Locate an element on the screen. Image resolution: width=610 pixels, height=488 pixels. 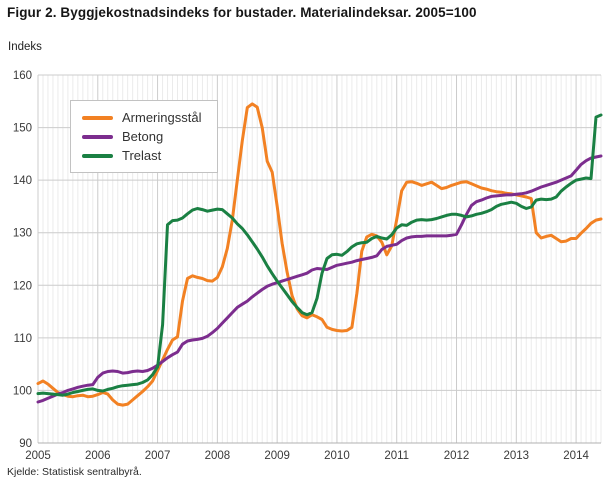
legend-item-armeringsstal: Armeringsstål is located at coordinates (141, 117).